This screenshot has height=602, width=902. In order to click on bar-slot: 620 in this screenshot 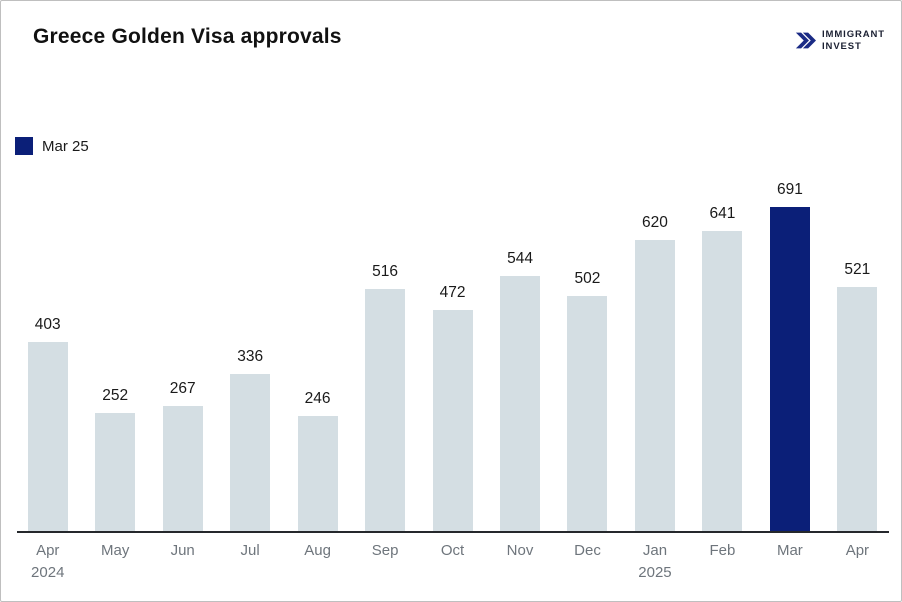, I will do `click(654, 346)`.